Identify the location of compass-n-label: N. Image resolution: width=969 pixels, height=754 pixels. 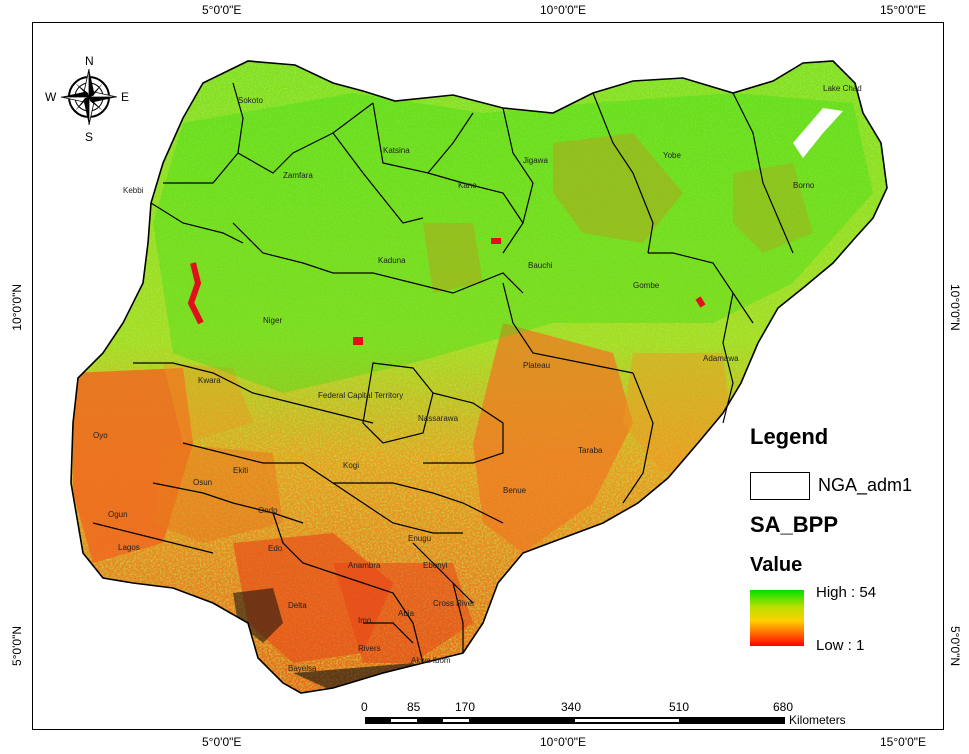
(89, 61).